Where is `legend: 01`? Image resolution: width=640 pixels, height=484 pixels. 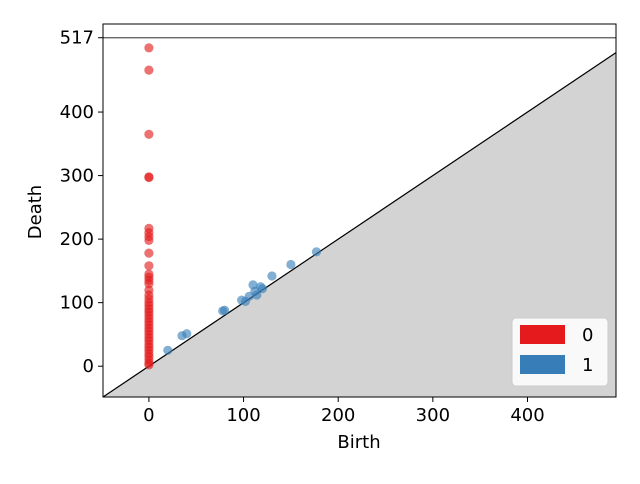
legend: 01 is located at coordinates (560, 352).